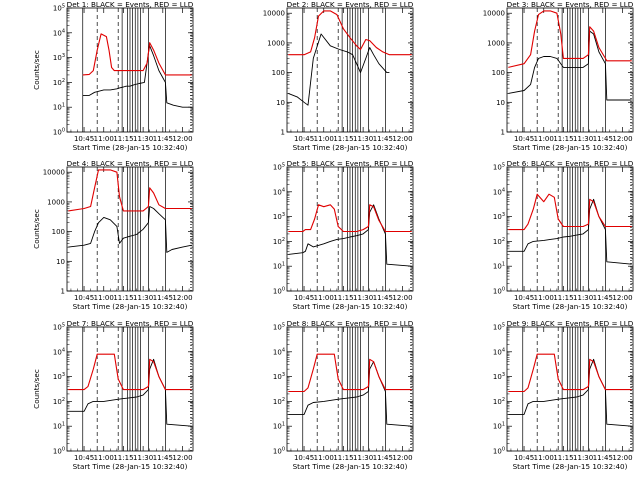 The width and height of the screenshot is (640, 484). Describe the element at coordinates (350, 323) in the screenshot. I see `panel-title: Det 8: BLACK = Events, RED = LLD` at that location.